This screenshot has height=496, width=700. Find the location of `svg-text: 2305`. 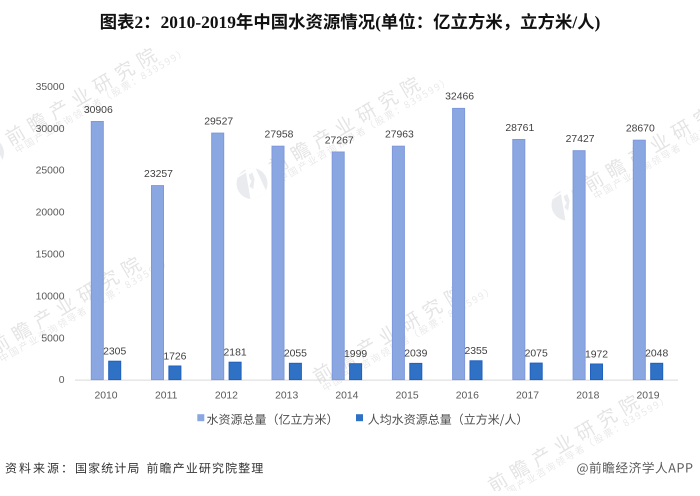

svg-text: 2305 is located at coordinates (114, 352).